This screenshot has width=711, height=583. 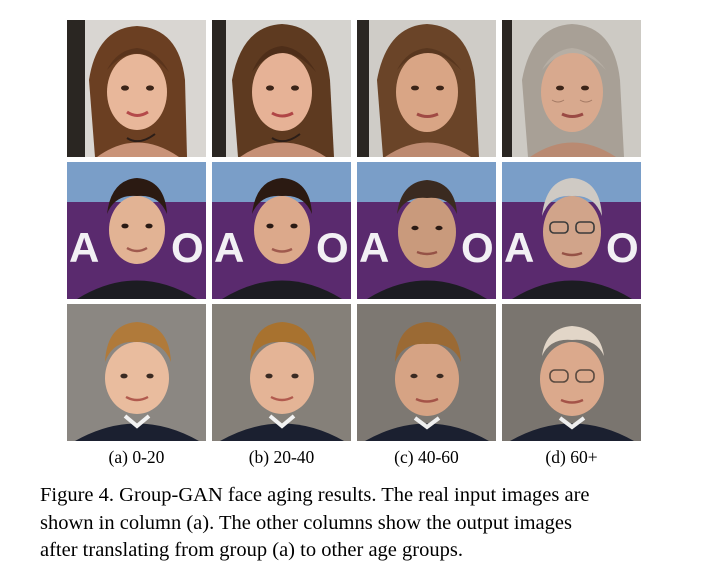 I want to click on face-image-row2-col-c: A O, so click(x=426, y=230).